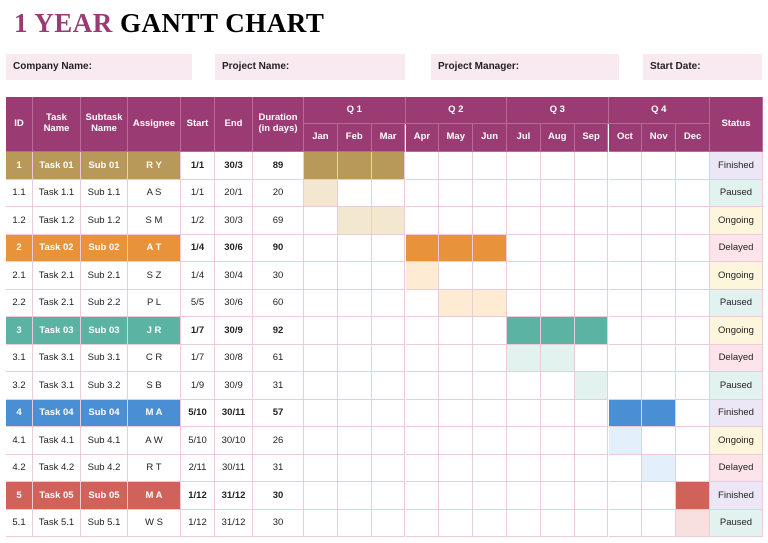 Image resolution: width=768 pixels, height=543 pixels. Describe the element at coordinates (154, 276) in the screenshot. I see `assignee-cell: S Z` at that location.